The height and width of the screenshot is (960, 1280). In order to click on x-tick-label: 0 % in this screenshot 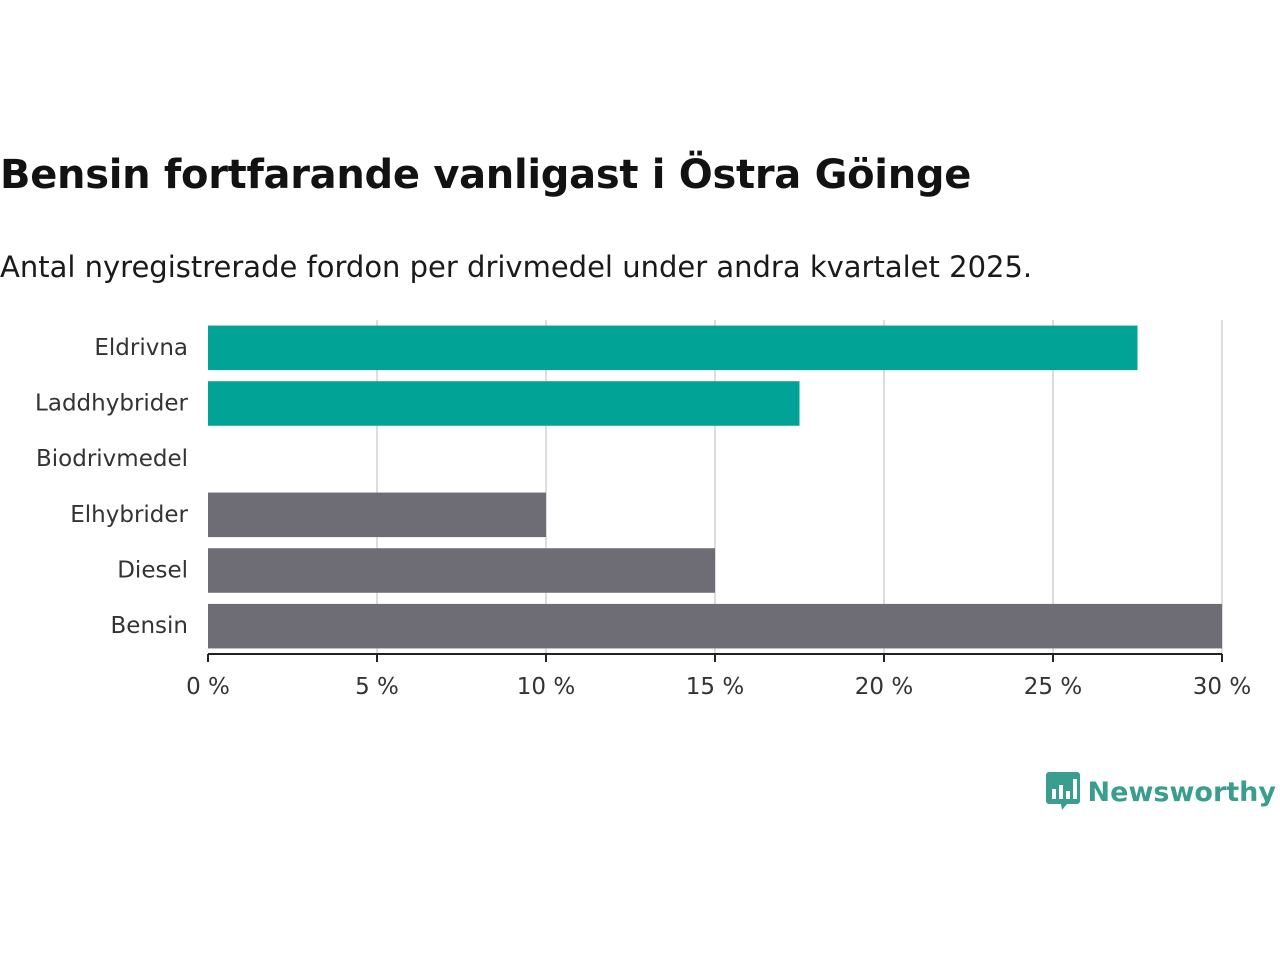, I will do `click(208, 687)`.